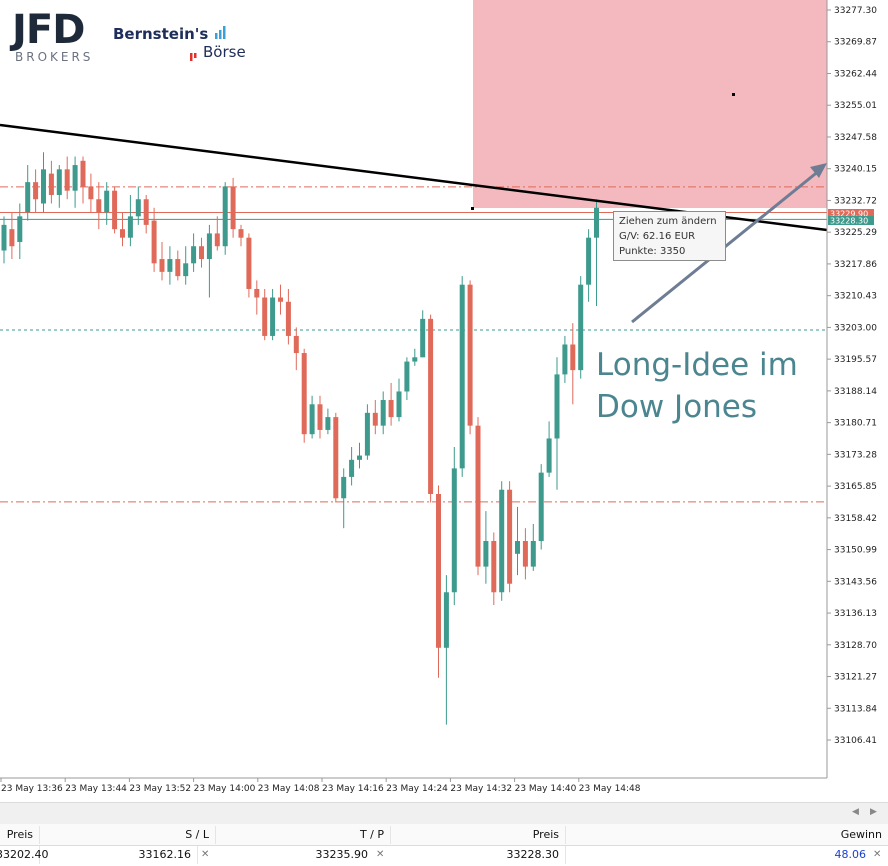  Describe the element at coordinates (851, 214) in the screenshot. I see `tp-price-marker: 33229.90` at that location.